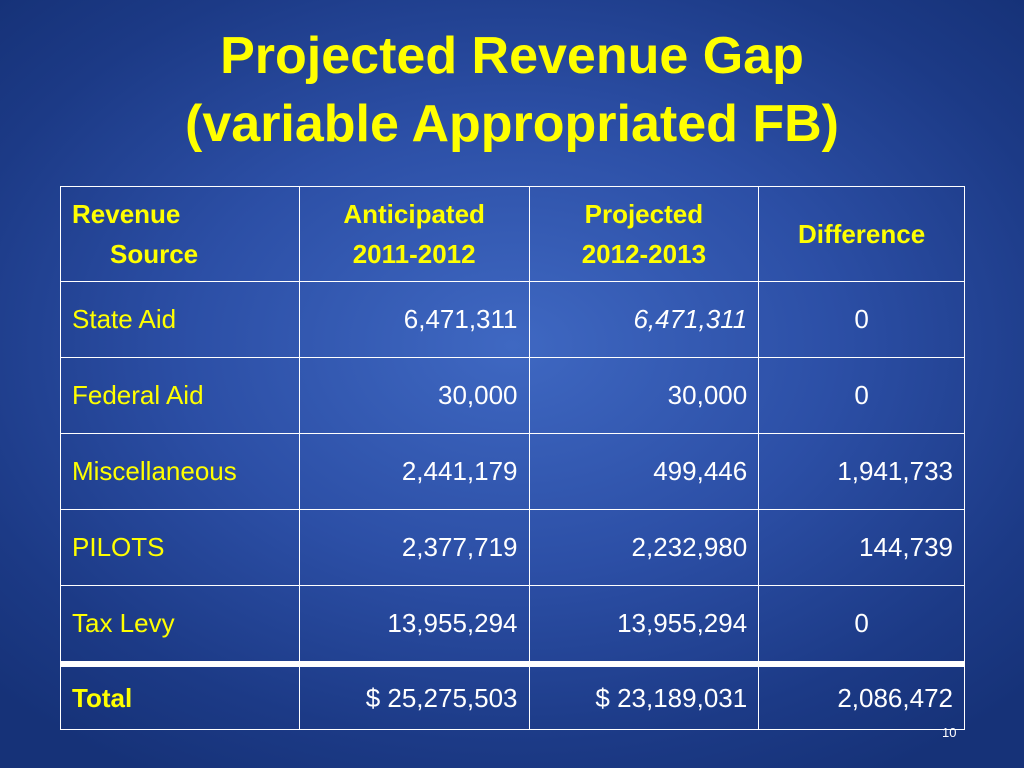 This screenshot has height=768, width=1024. Describe the element at coordinates (861, 234) in the screenshot. I see `header-difference: Difference` at that location.